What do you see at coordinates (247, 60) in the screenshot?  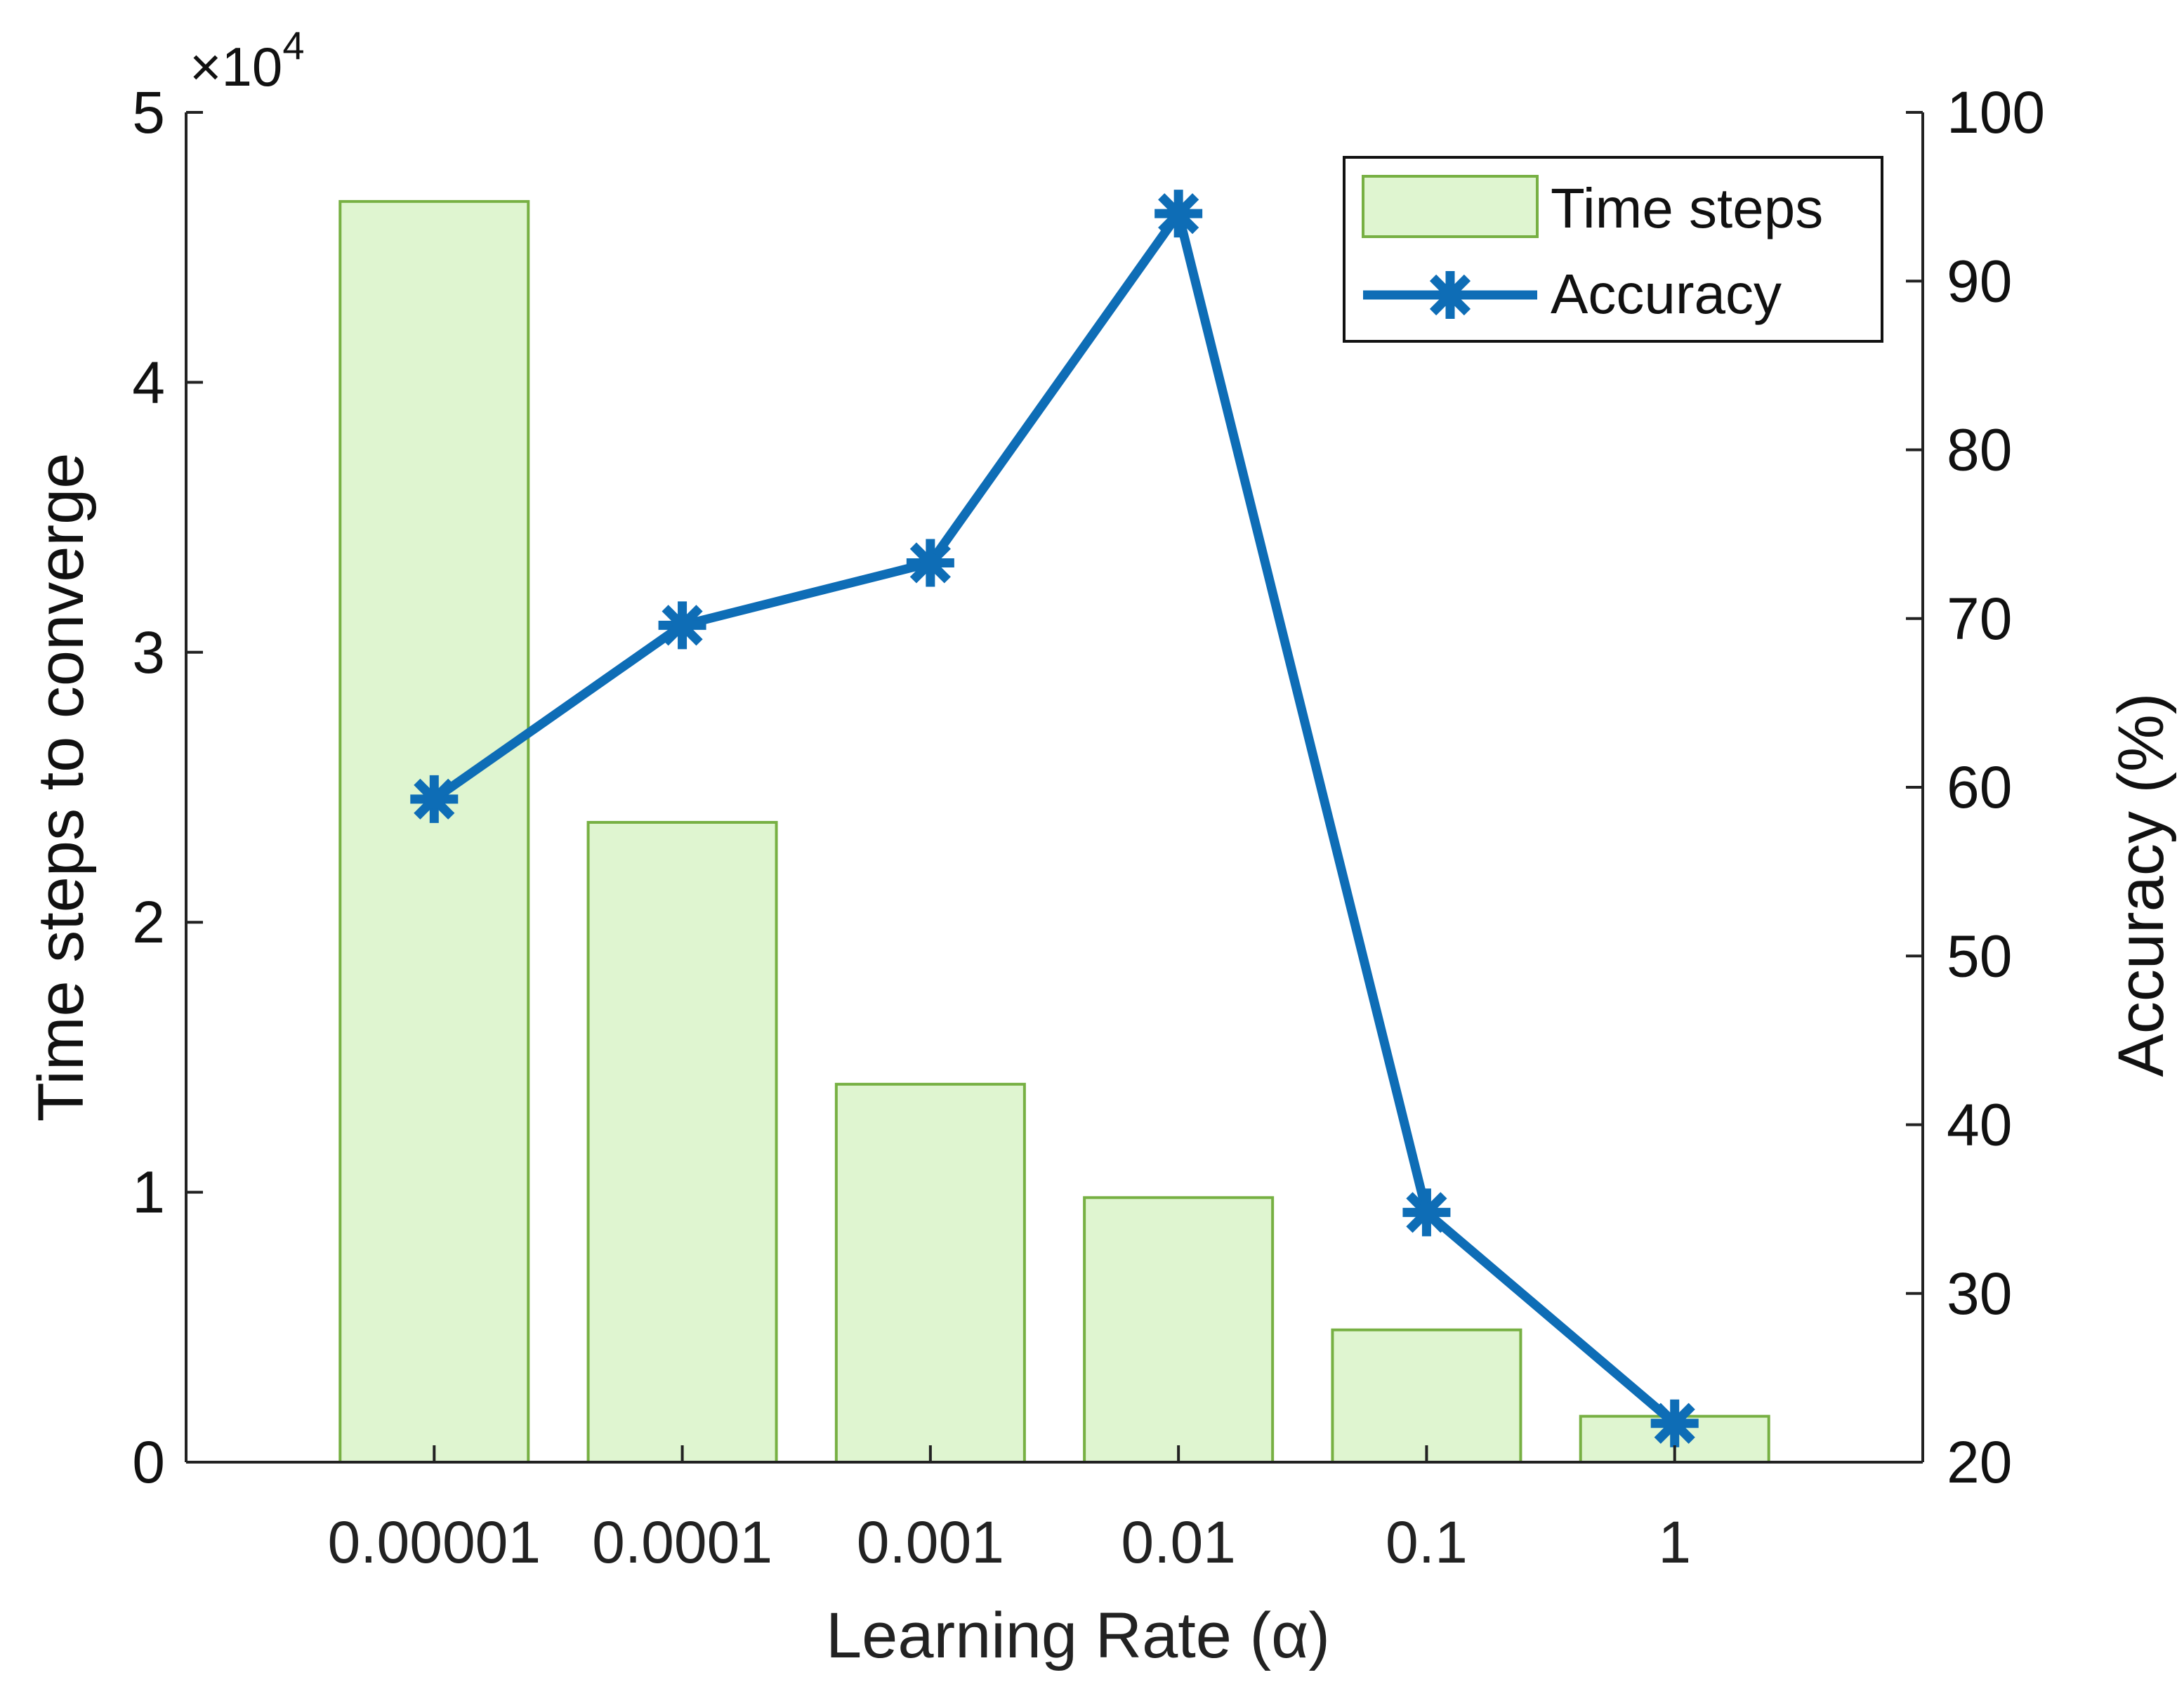 I see `y-exponent-label: ×10⁴` at bounding box center [247, 60].